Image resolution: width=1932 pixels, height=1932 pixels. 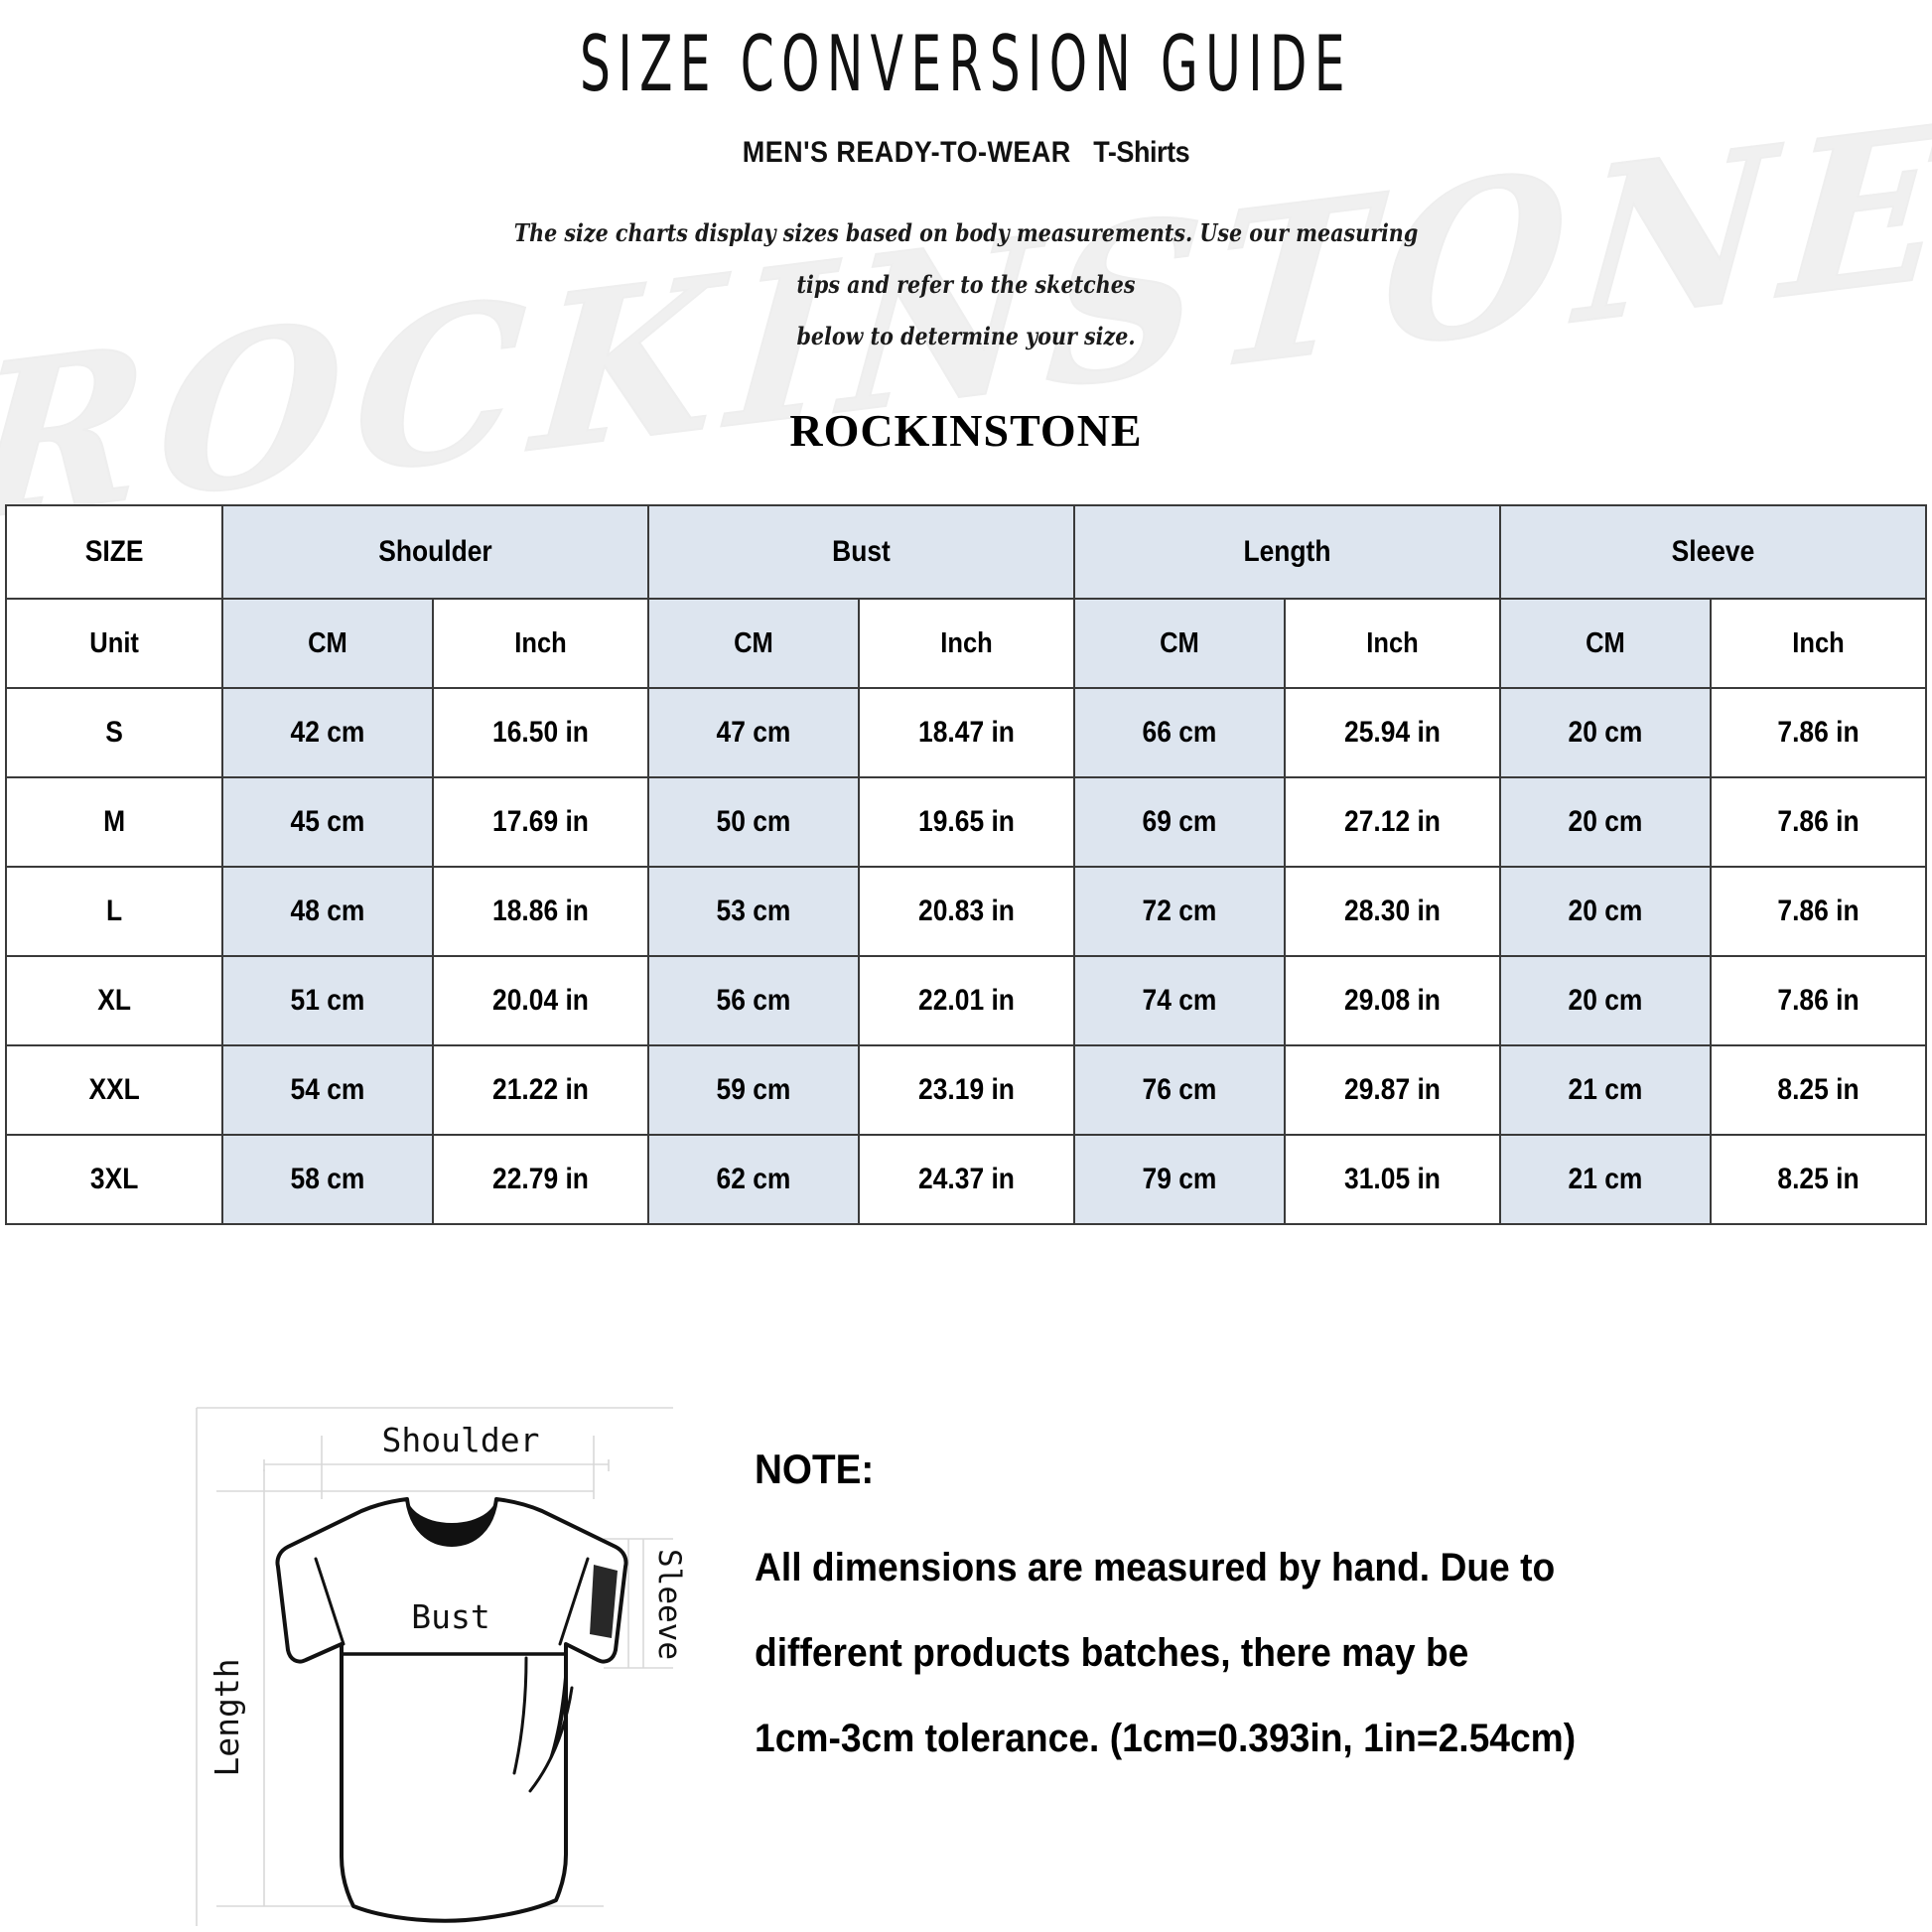 I want to click on cell-bust-inch: 24.37 in, so click(x=967, y=1180).